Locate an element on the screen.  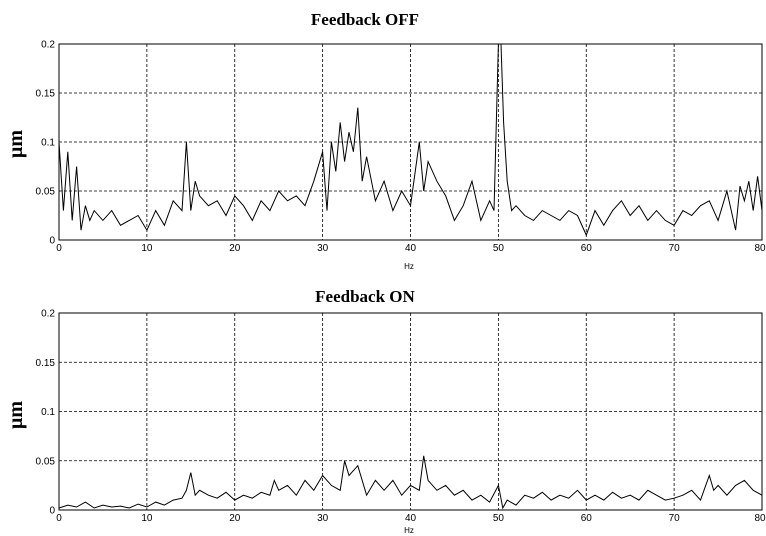
chart-title: Feedback OFF is located at coordinates (365, 19).